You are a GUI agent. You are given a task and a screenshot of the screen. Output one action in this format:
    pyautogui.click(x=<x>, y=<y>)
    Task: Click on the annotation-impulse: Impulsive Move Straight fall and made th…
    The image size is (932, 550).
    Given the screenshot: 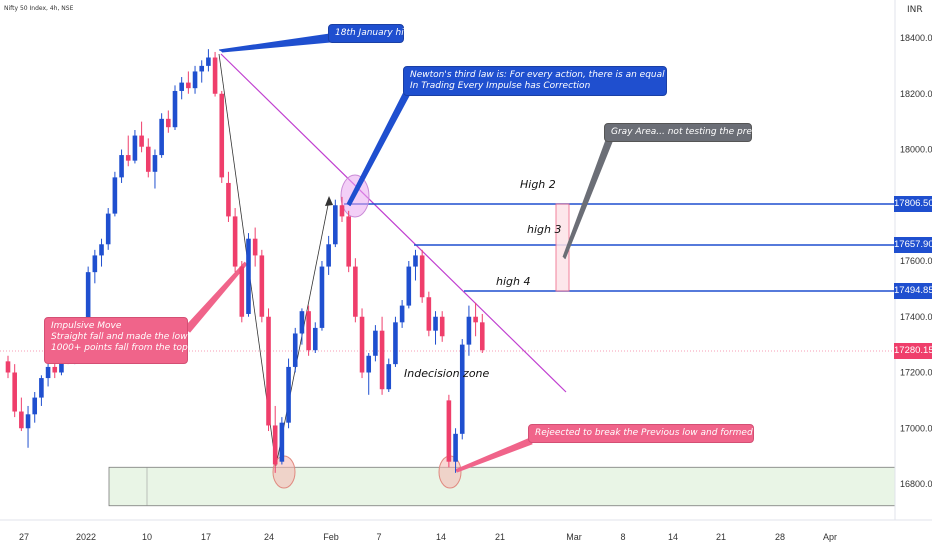 What is the action you would take?
    pyautogui.click(x=139, y=340)
    